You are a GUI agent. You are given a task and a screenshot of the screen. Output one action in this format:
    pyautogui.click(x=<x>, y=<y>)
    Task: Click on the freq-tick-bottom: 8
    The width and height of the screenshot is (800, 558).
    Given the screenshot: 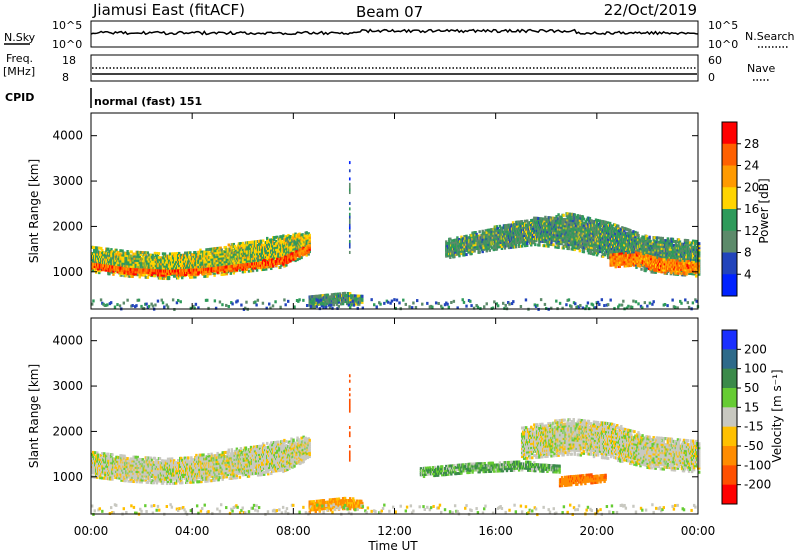 What is the action you would take?
    pyautogui.click(x=65, y=77)
    